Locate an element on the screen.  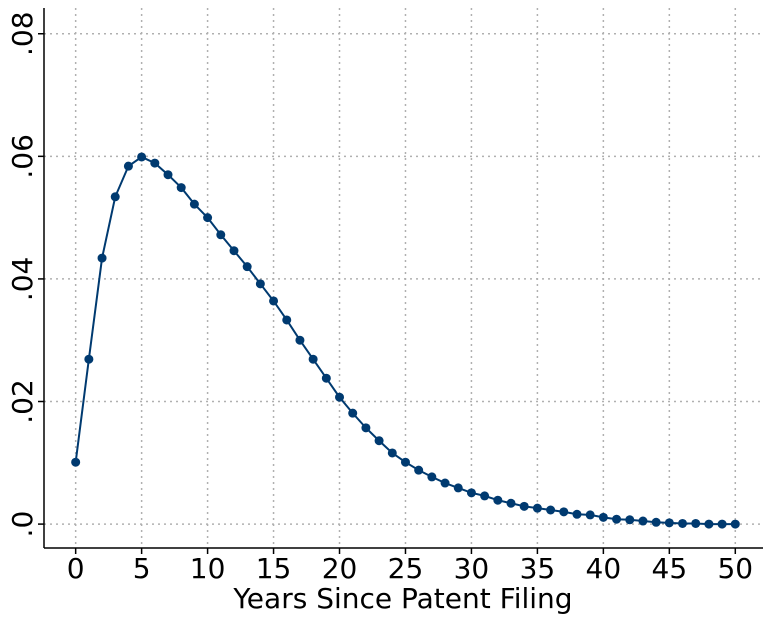
x-tick-label: 45 is located at coordinates (670, 568).